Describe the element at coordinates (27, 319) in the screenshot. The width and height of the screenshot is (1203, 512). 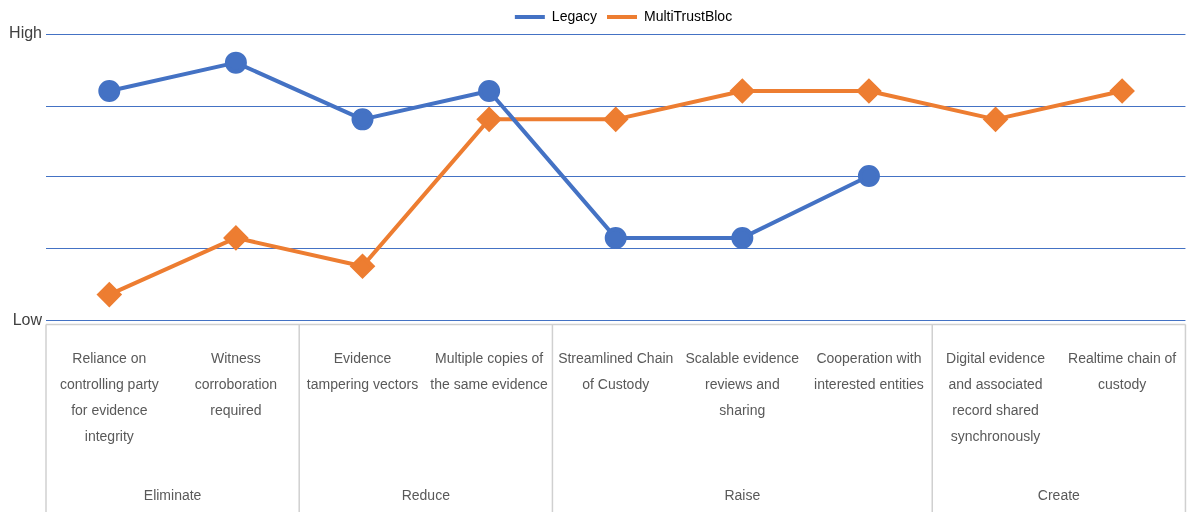
I see `text: Low` at that location.